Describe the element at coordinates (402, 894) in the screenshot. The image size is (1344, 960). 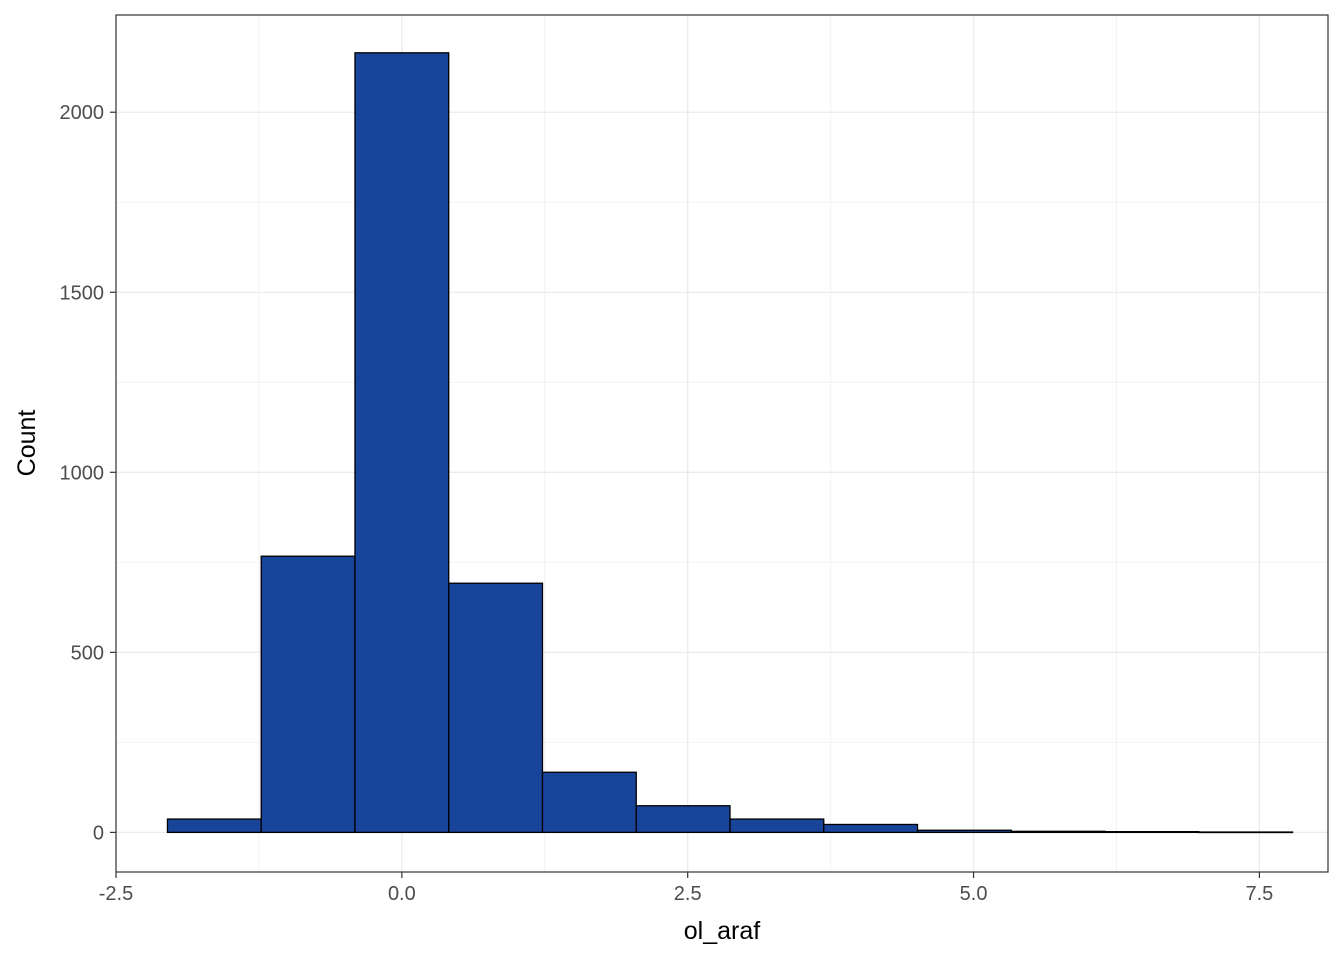
I see `x-tick-label: 0.0` at that location.